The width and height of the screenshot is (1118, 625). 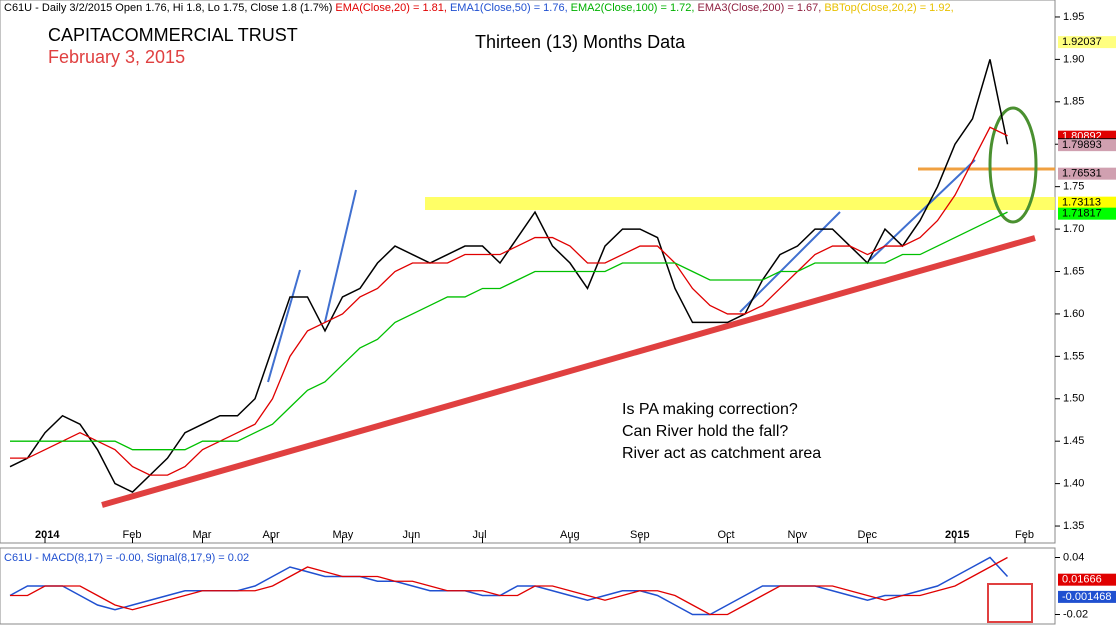 What do you see at coordinates (721, 453) in the screenshot?
I see `annotation: River act as catchment area` at bounding box center [721, 453].